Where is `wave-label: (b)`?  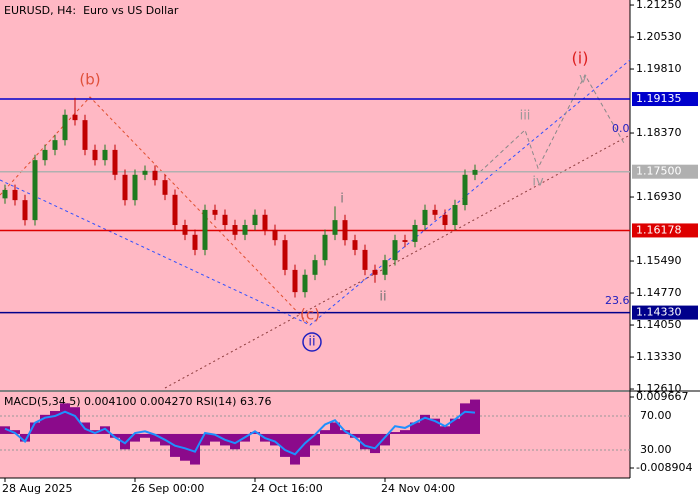 wave-label: (b) is located at coordinates (89, 80).